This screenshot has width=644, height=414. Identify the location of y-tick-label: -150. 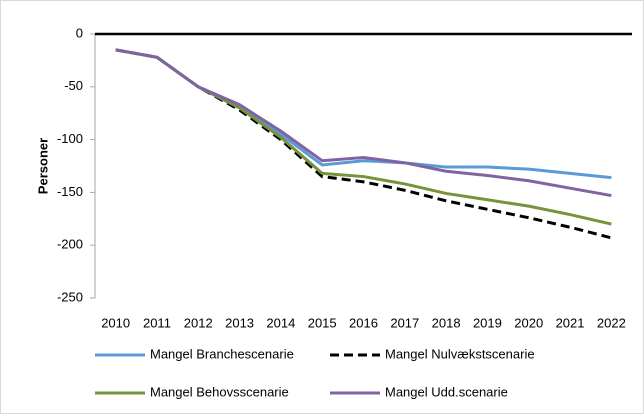
(70, 191).